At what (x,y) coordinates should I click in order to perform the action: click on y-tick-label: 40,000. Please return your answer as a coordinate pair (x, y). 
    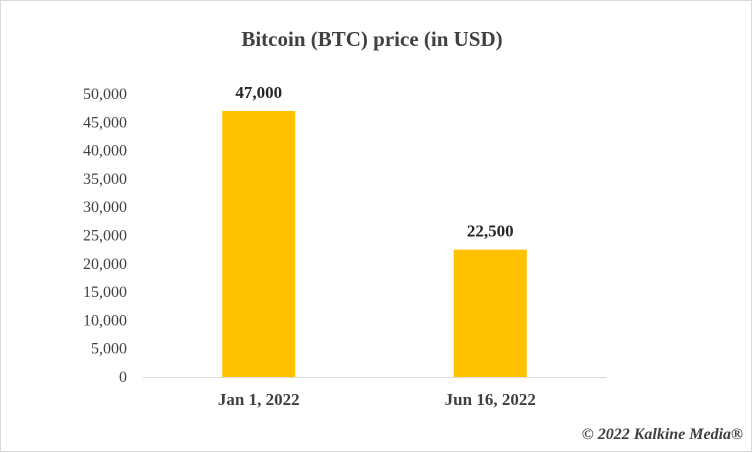
    Looking at the image, I should click on (105, 151).